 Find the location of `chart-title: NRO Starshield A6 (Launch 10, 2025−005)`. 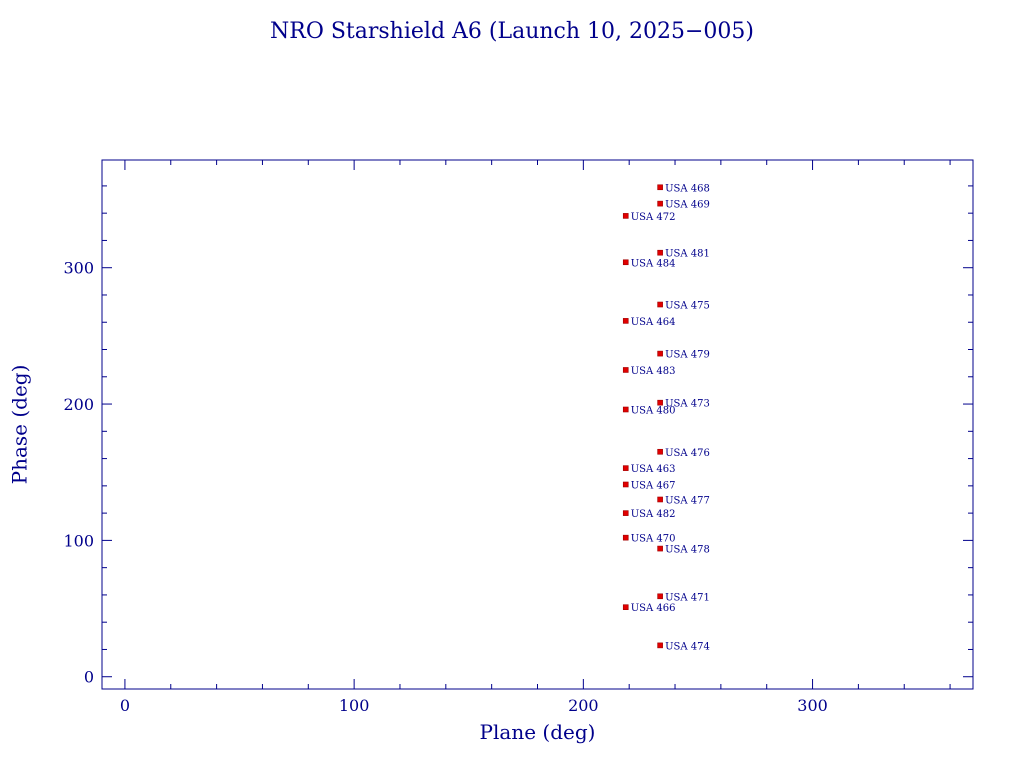

chart-title: NRO Starshield A6 (Launch 10, 2025−005) is located at coordinates (512, 31).